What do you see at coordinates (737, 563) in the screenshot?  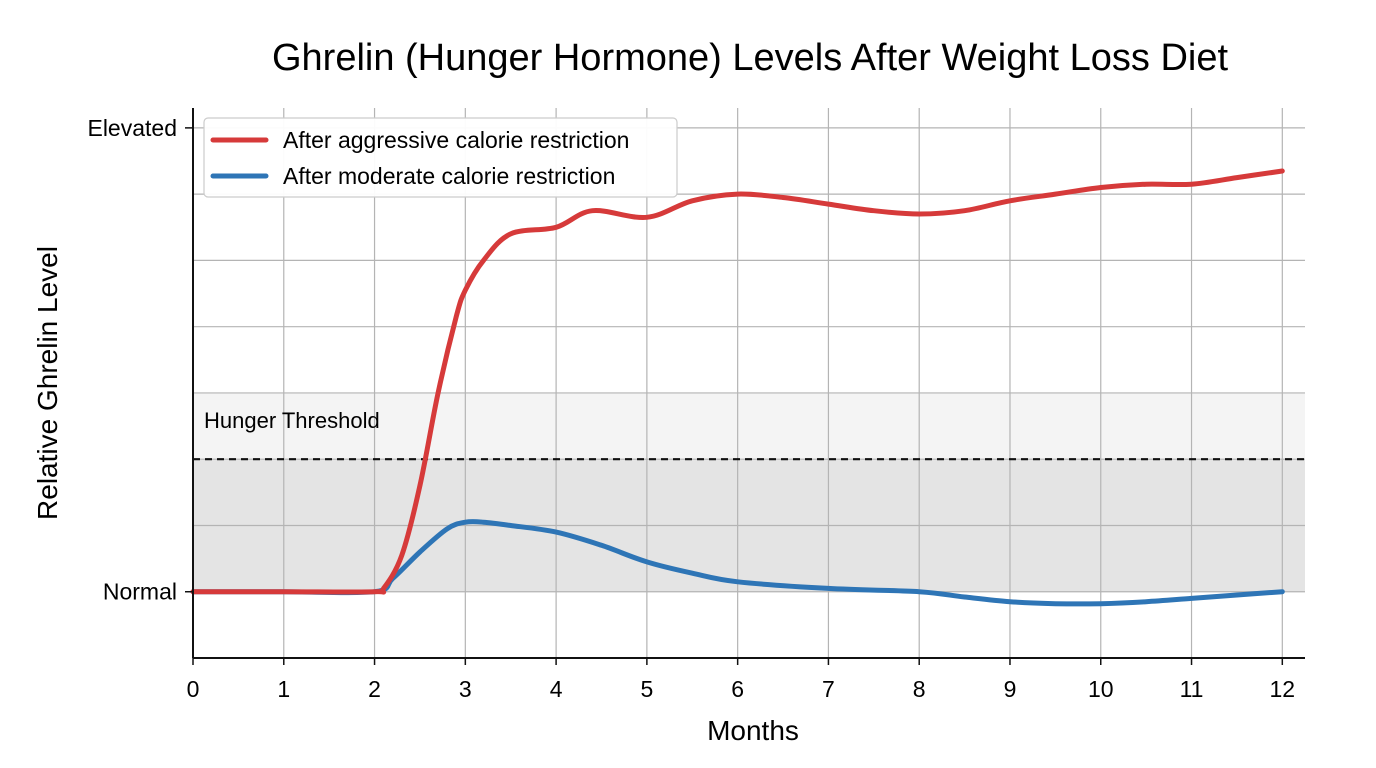 I see `series-line-moderate` at bounding box center [737, 563].